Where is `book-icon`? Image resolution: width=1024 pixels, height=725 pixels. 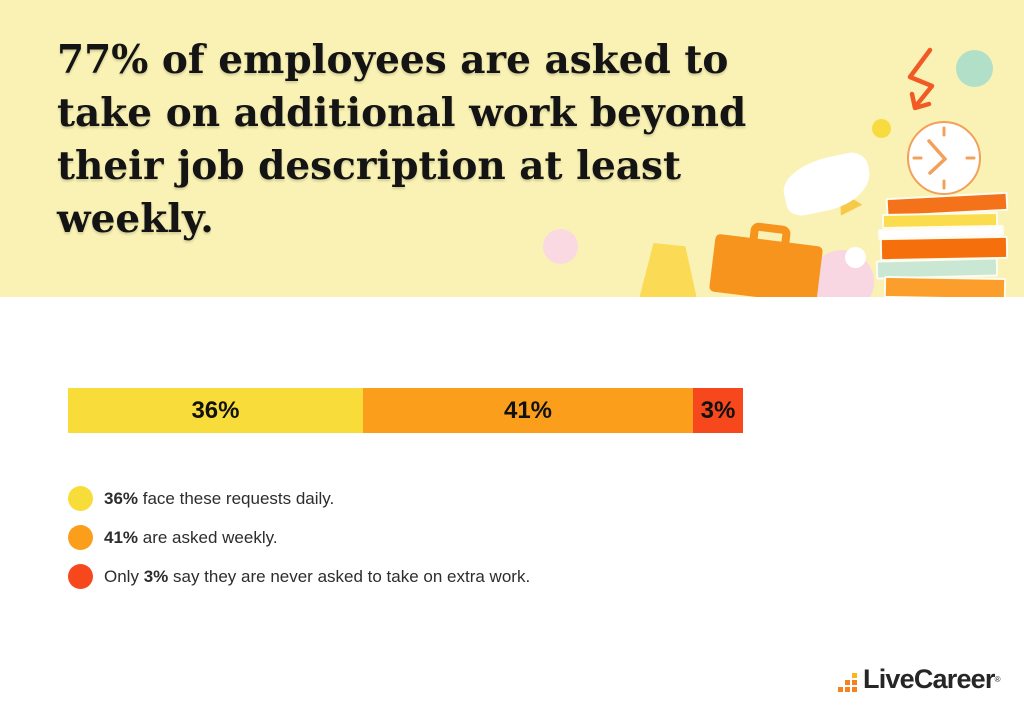 book-icon is located at coordinates (945, 286).